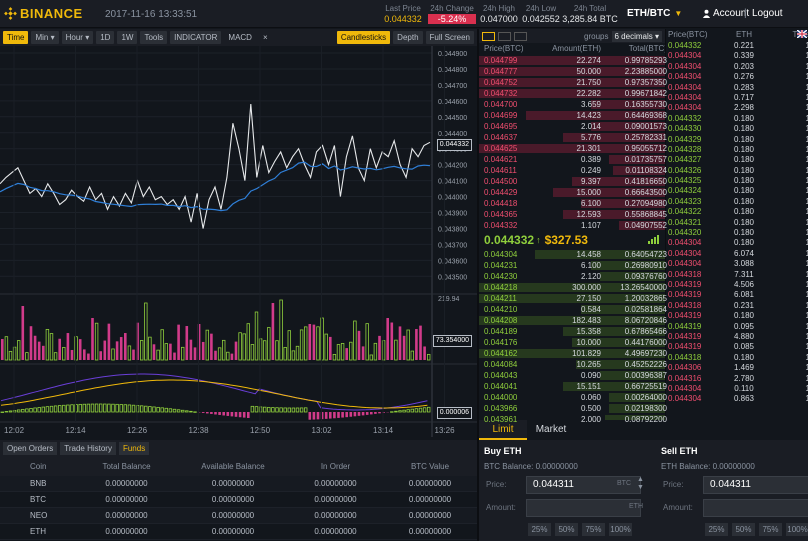 The width and height of the screenshot is (808, 541). What do you see at coordinates (573, 375) in the screenshot?
I see `bid-row: 0.044043 0.090 0.00396387` at bounding box center [573, 375].